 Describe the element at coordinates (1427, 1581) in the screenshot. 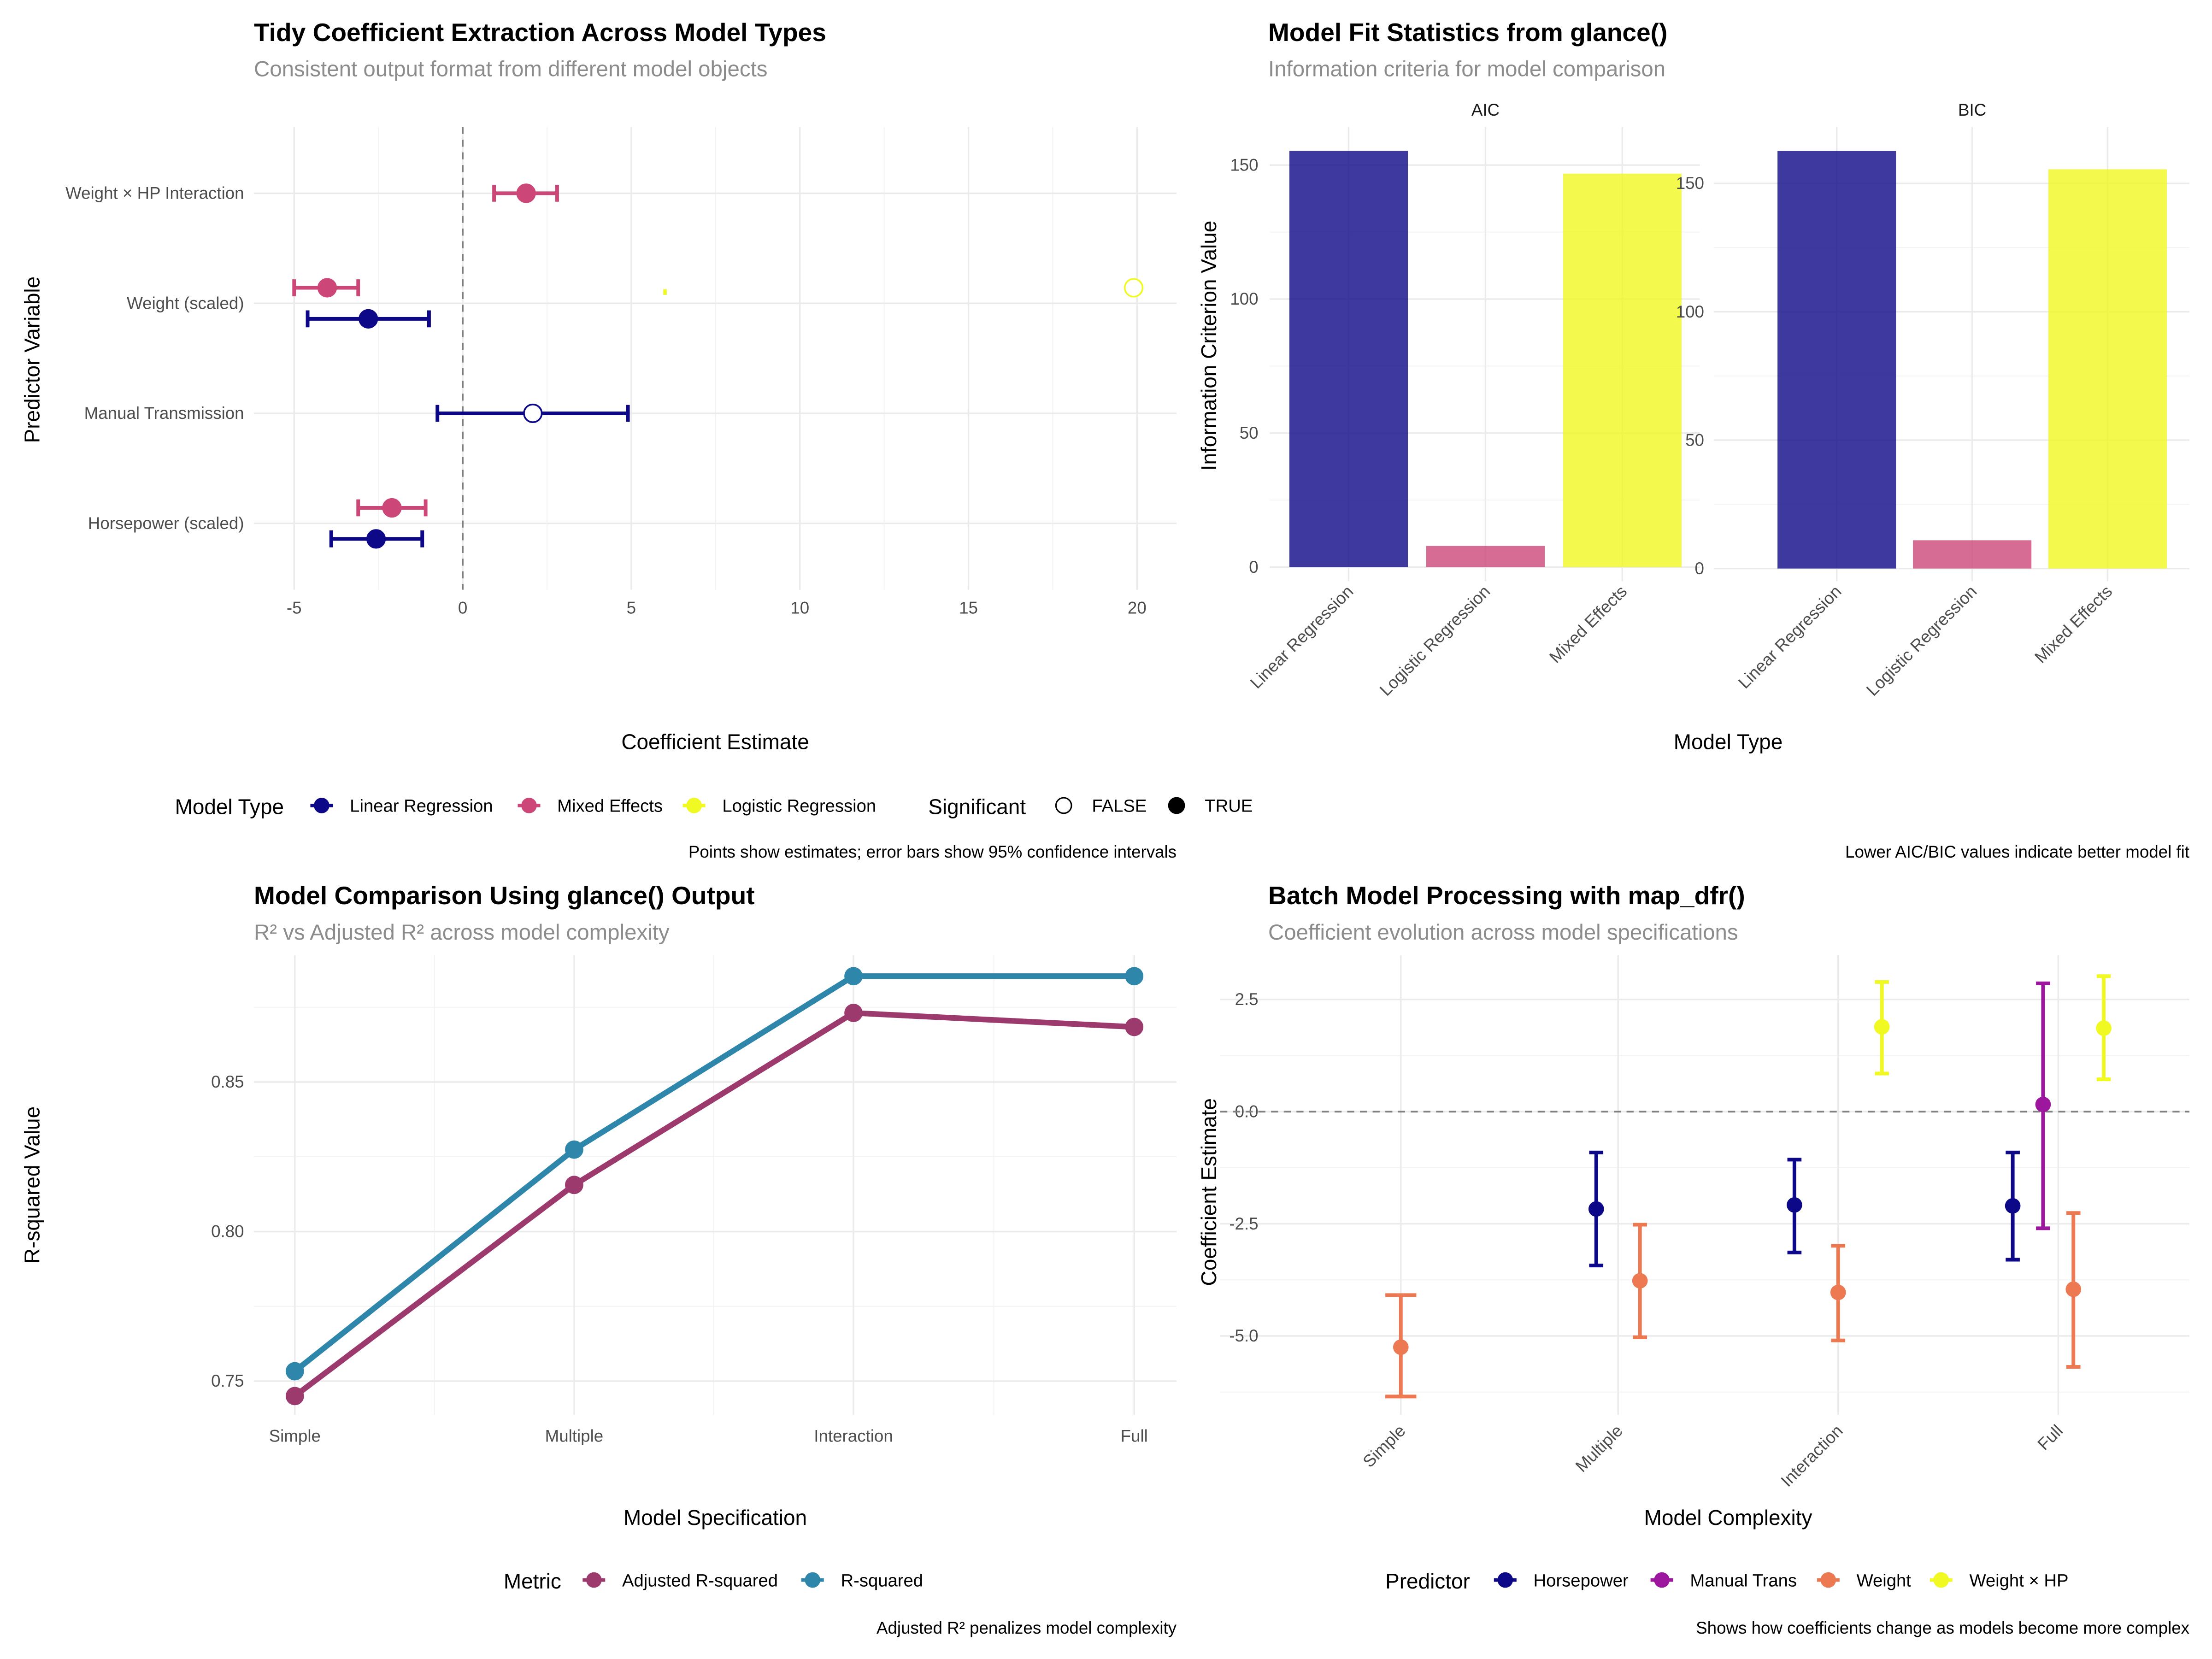

I see `legend-title: Predictor` at that location.